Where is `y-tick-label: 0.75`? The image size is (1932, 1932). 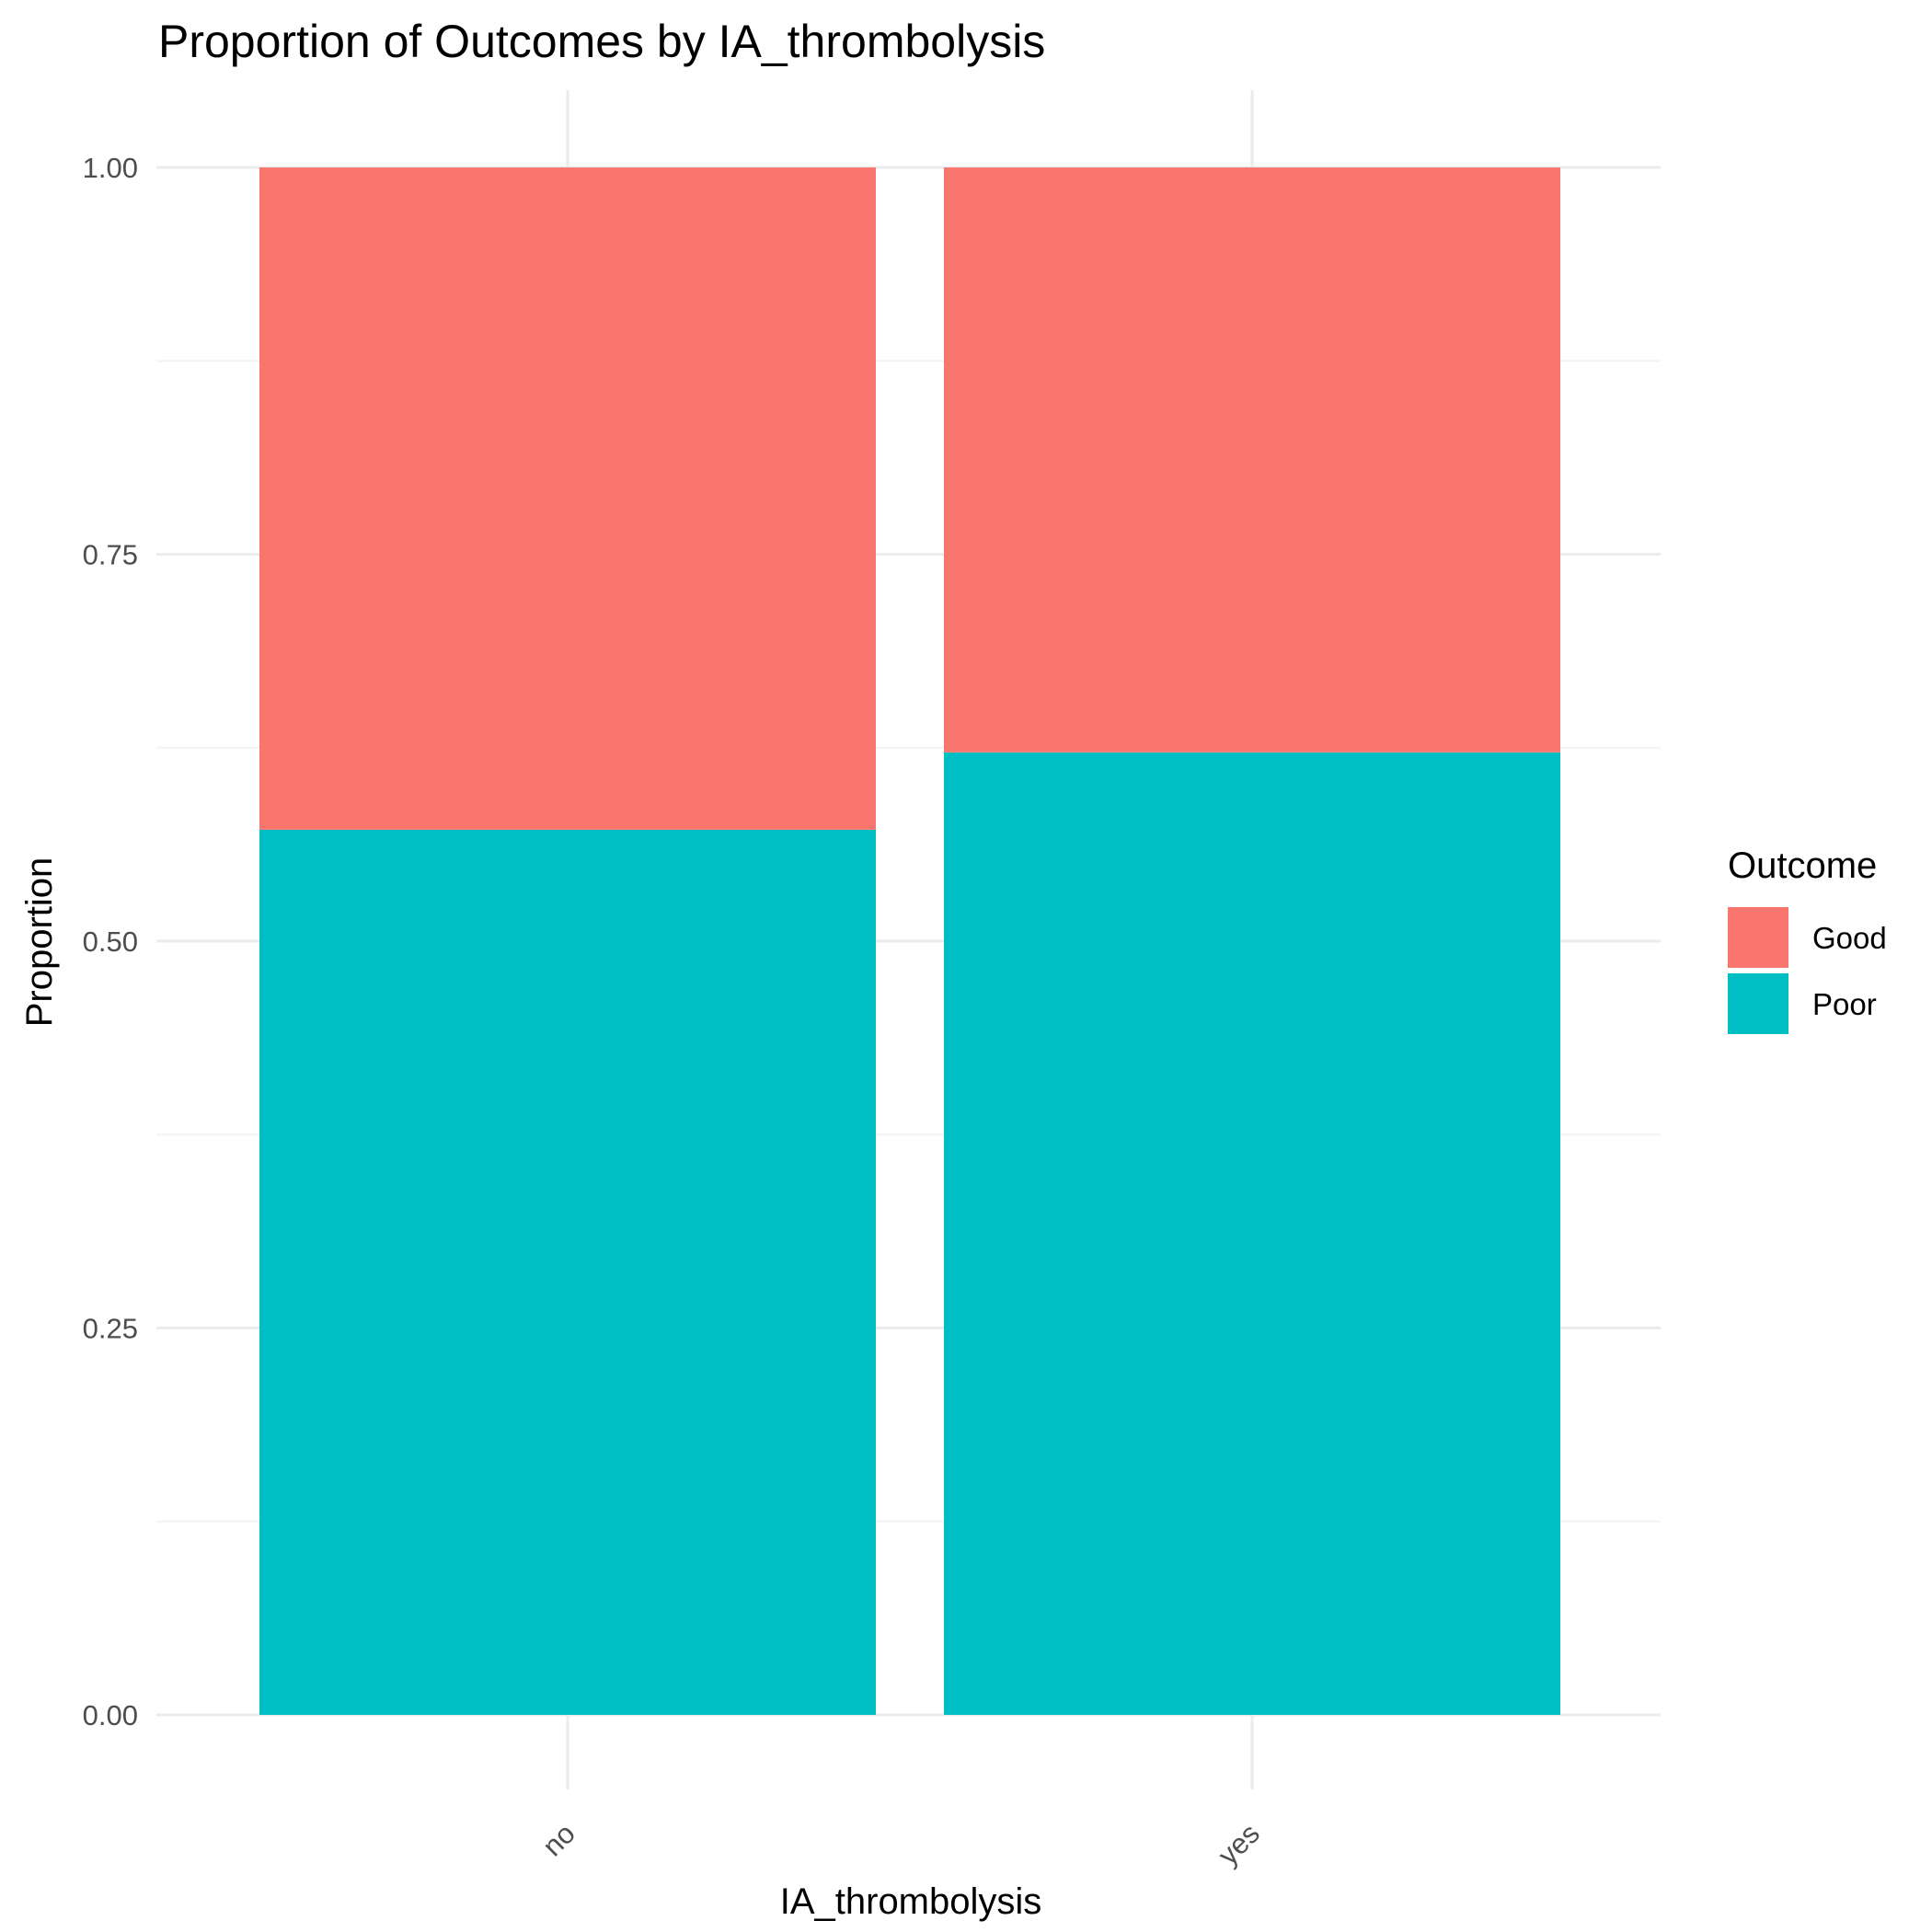
y-tick-label: 0.75 is located at coordinates (110, 555).